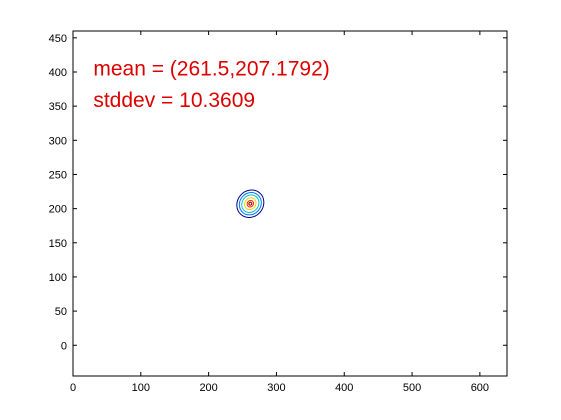  What do you see at coordinates (58, 175) in the screenshot?
I see `y-tick-label: 250` at bounding box center [58, 175].